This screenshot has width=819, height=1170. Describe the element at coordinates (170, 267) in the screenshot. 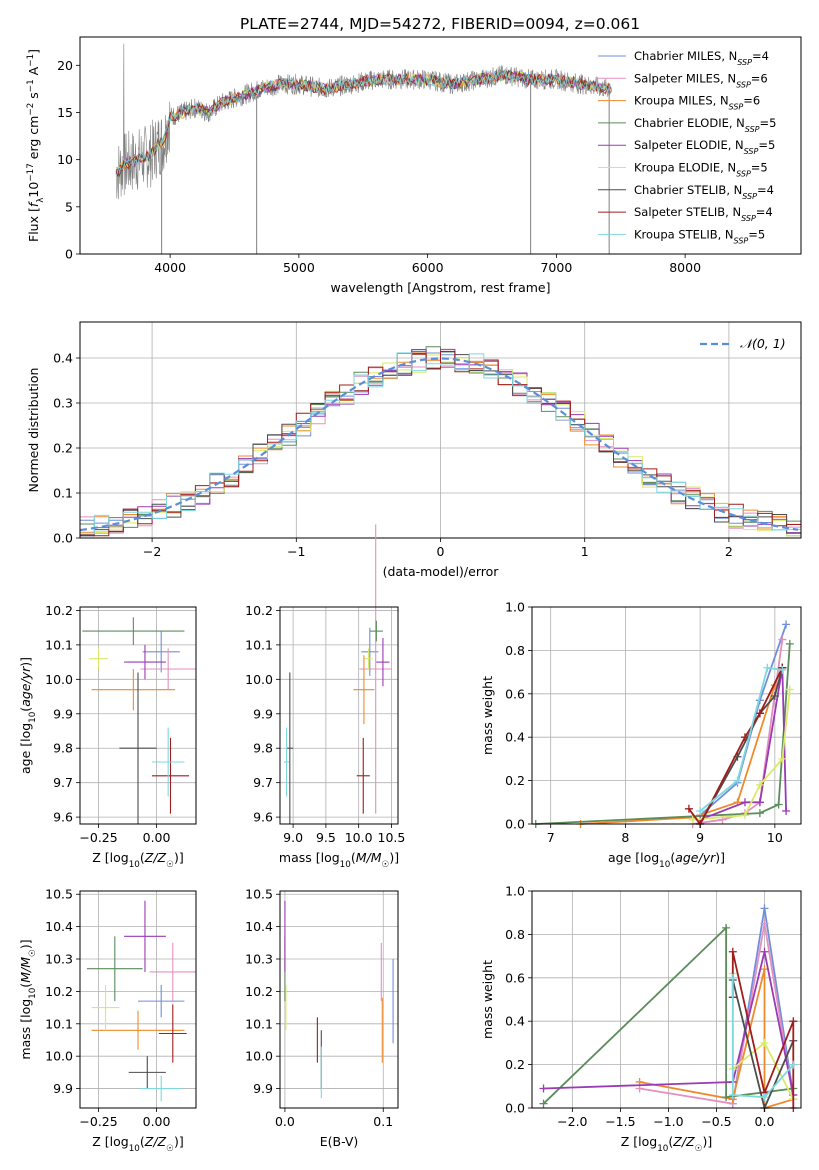

I see `x-tick-label: 4000` at that location.